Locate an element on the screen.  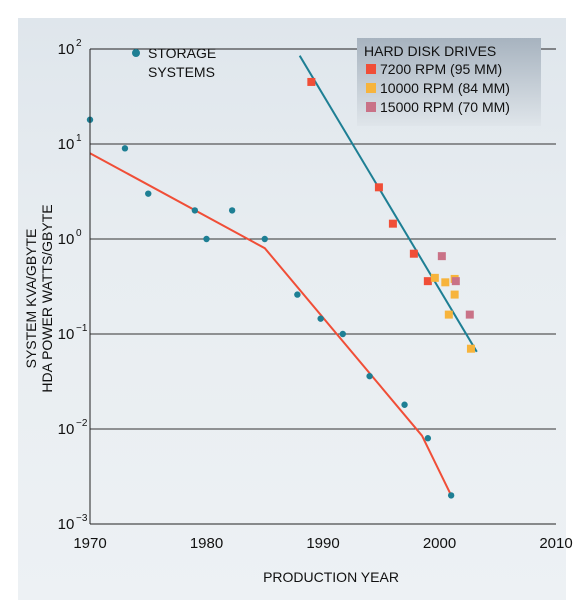
x-tick-label: 2000 is located at coordinates (439, 543).